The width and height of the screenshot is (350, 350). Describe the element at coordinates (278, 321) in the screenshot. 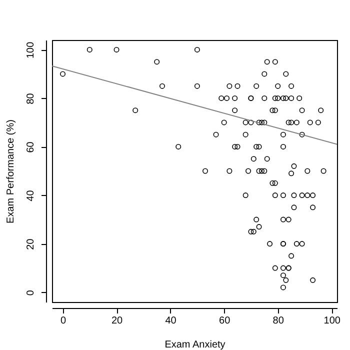

I see `x-tick-label: 80` at that location.